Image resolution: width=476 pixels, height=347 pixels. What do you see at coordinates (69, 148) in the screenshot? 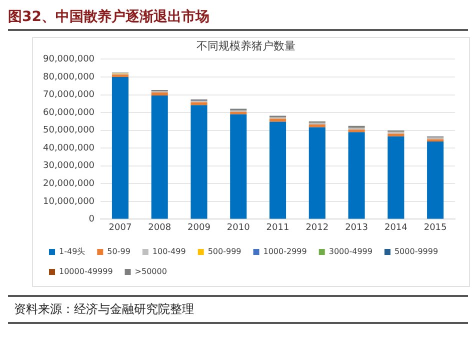
I see `y-tick-label: 40,000,000` at bounding box center [69, 148].